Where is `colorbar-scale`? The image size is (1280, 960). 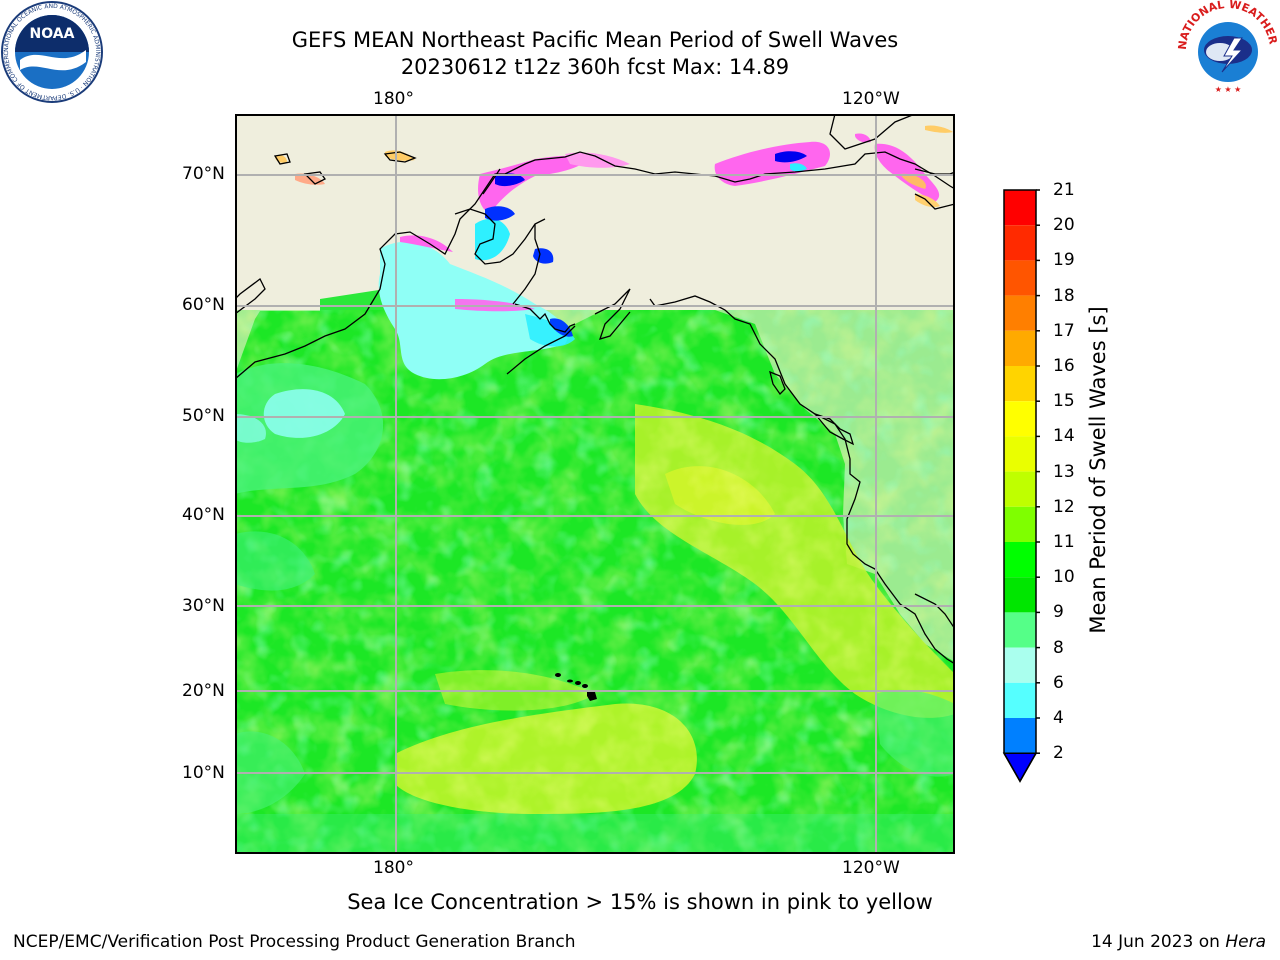
colorbar-scale is located at coordinates (1021, 486).